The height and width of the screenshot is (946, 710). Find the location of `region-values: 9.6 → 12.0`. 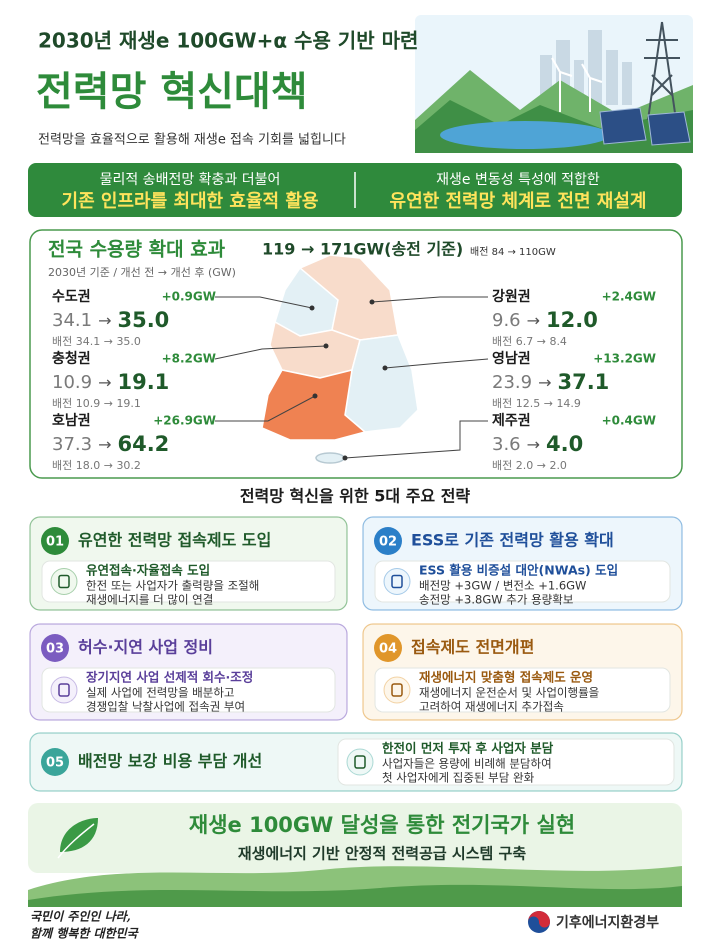

region-values: 9.6 → 12.0 is located at coordinates (545, 320).